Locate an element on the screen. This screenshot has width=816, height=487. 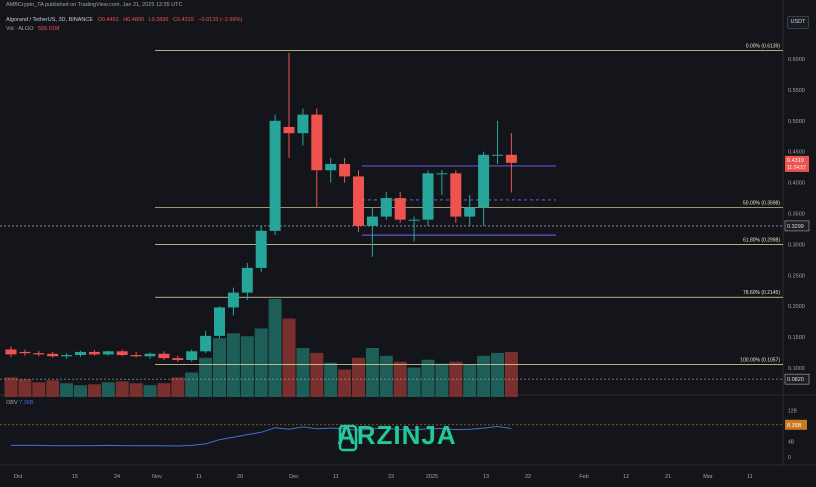
change-value: −0.0133 (−2.99%) is located at coordinates (220, 20).